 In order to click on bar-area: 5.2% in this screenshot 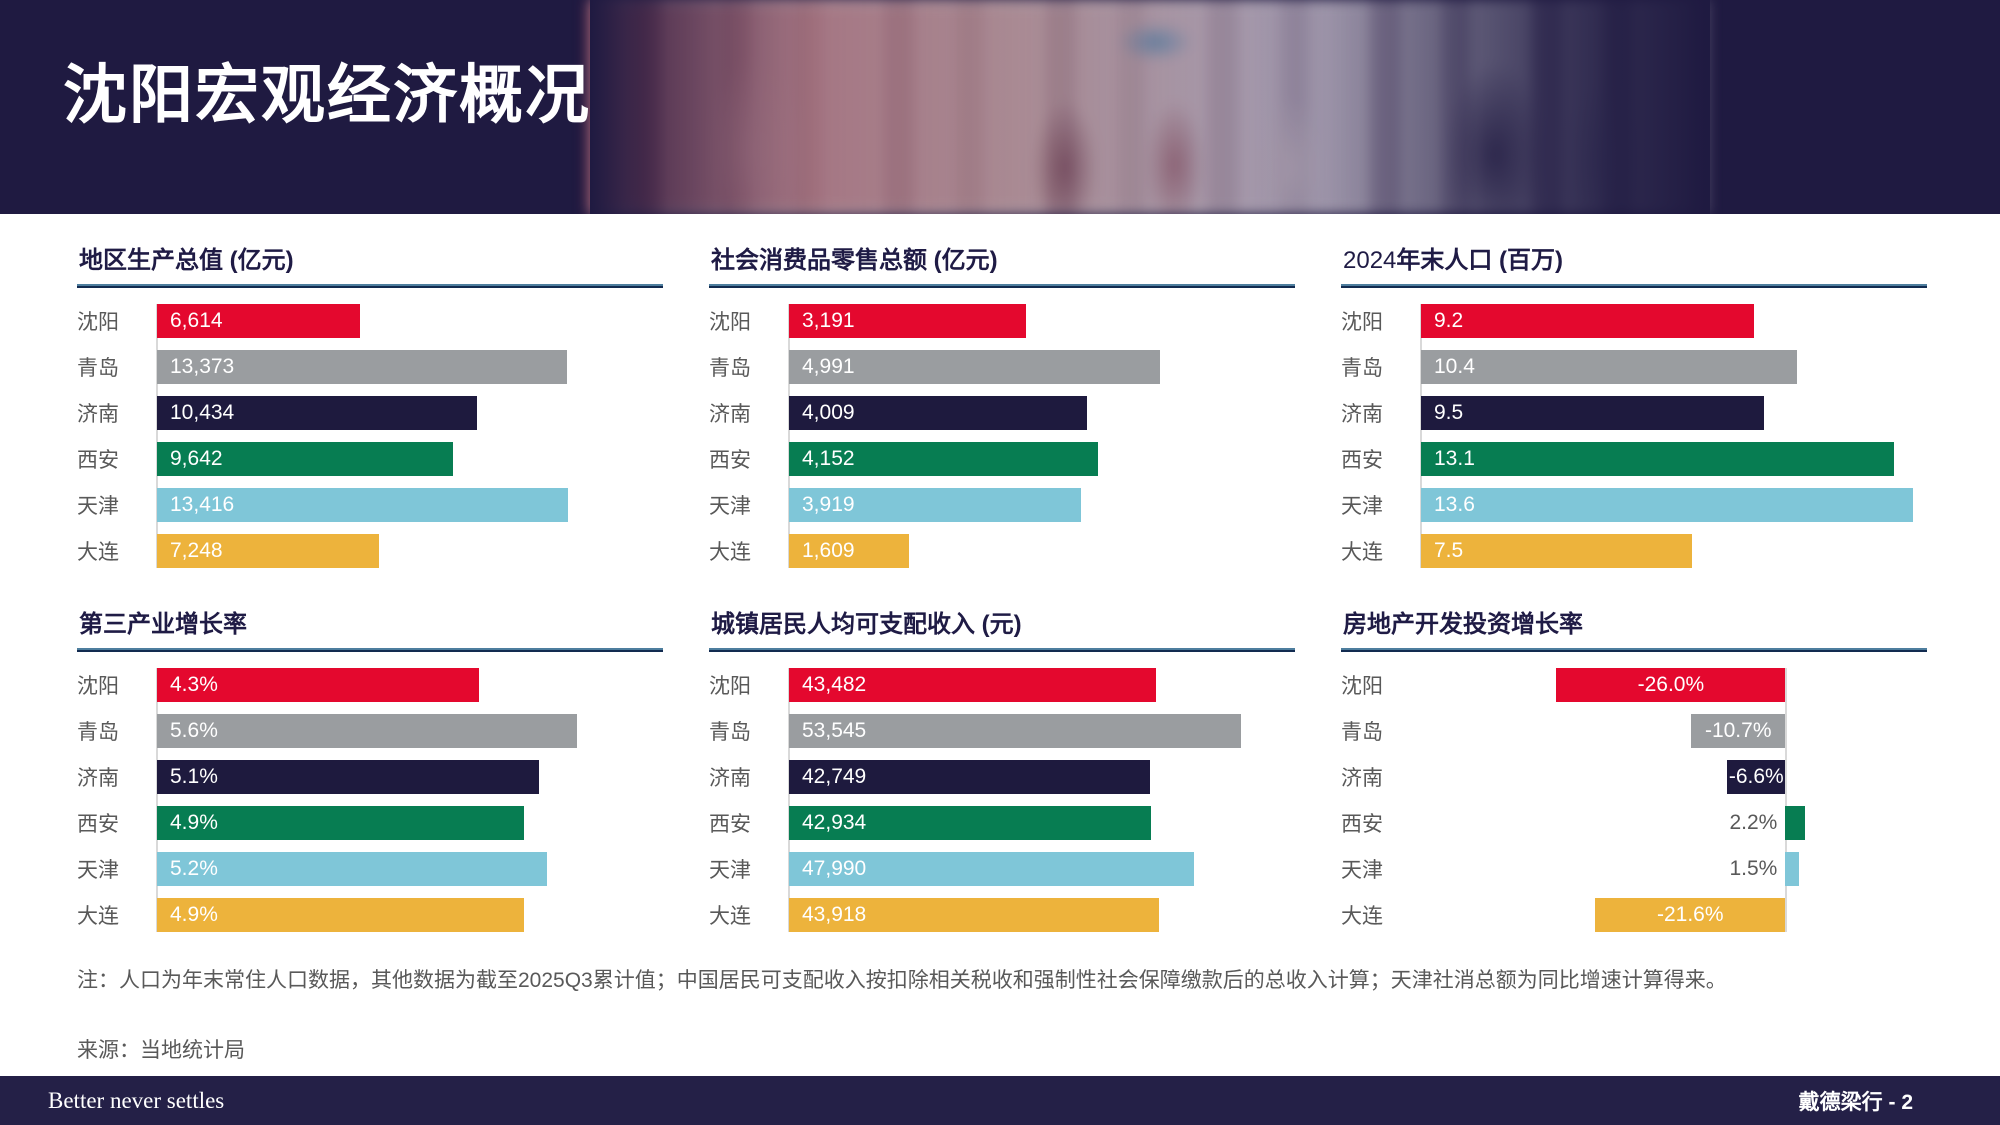, I will do `click(410, 869)`.